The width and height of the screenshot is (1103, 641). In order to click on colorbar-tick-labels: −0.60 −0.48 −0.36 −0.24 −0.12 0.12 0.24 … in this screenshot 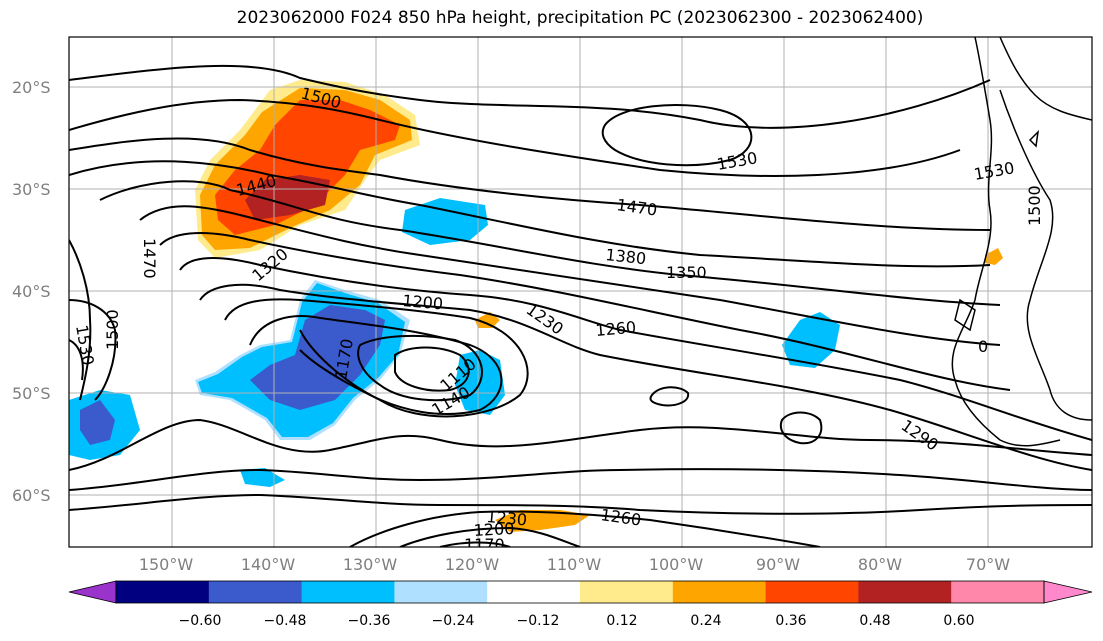, I will do `click(577, 621)`.